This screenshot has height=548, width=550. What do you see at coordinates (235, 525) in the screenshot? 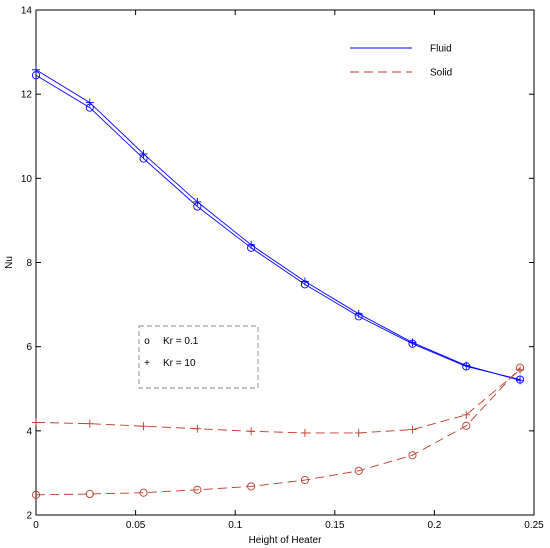
I see `x-tick-label: 0.1` at bounding box center [235, 525].